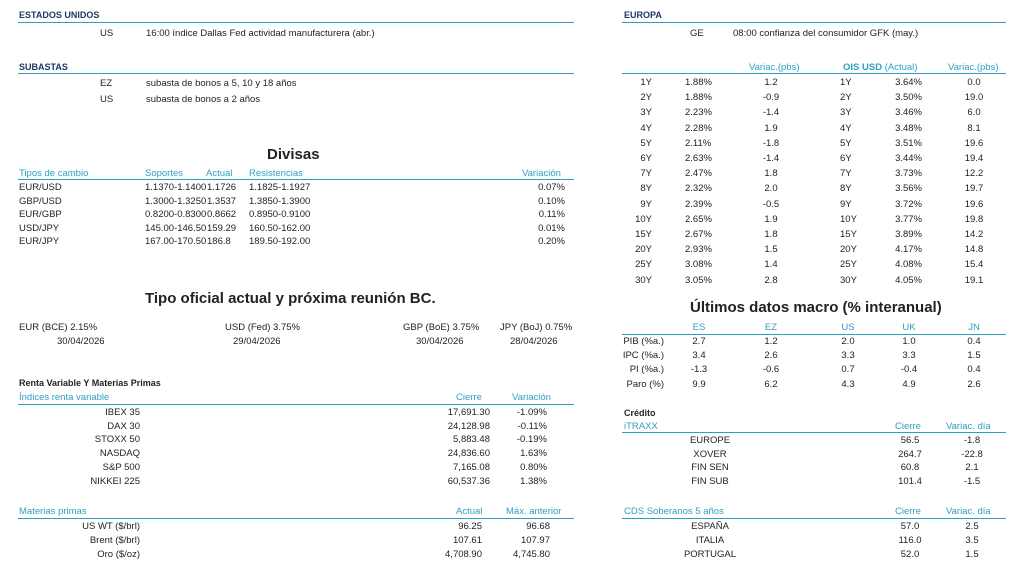 This screenshot has width=1024, height=569. I want to click on subasta-text: subasta de bonos a 2 años, so click(203, 99).